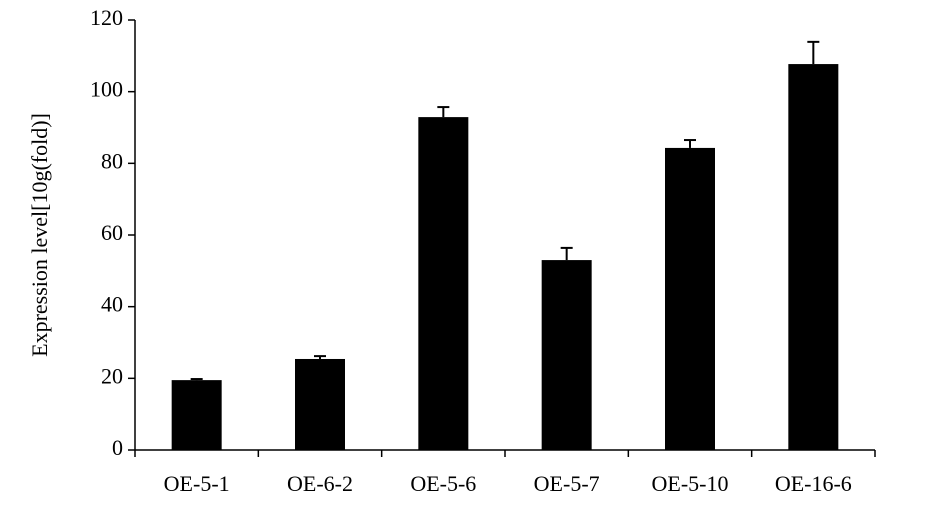 Image resolution: width=945 pixels, height=511 pixels. I want to click on x-tick-label: OE-5-7, so click(567, 483).